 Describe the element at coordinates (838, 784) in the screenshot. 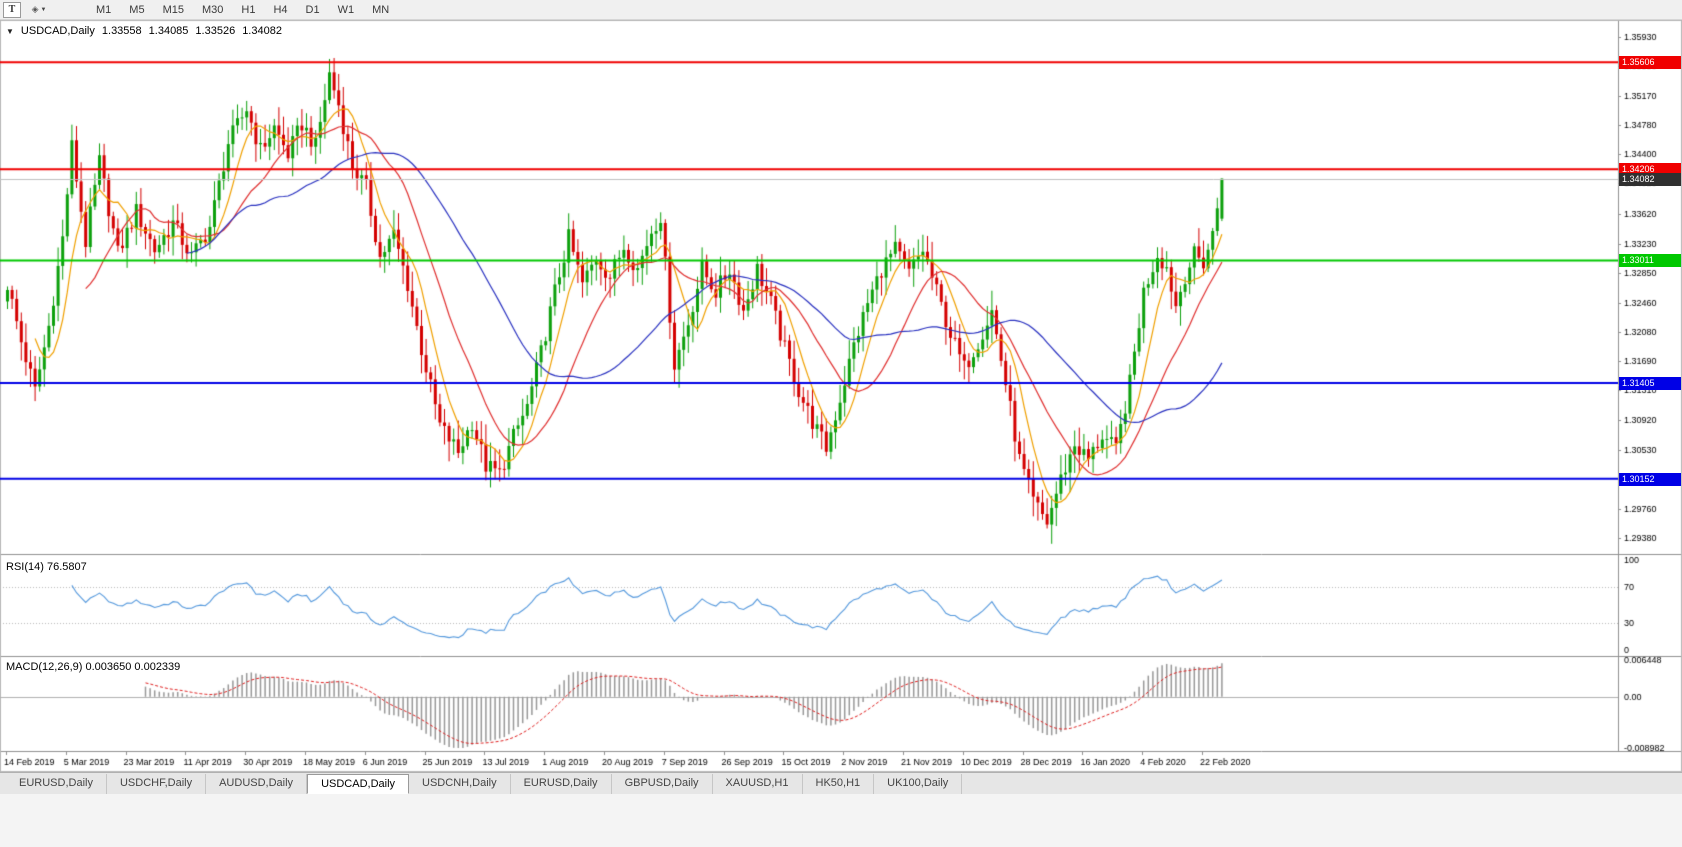

I see `chart-tab-hk50-h1: HK50,H1` at that location.